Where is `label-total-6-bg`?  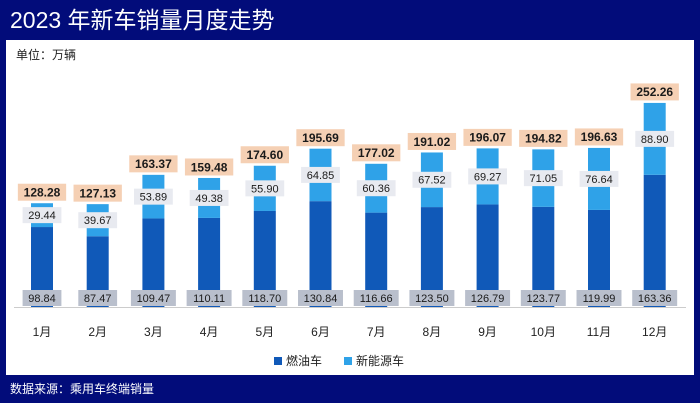 label-total-6-bg is located at coordinates (320, 138).